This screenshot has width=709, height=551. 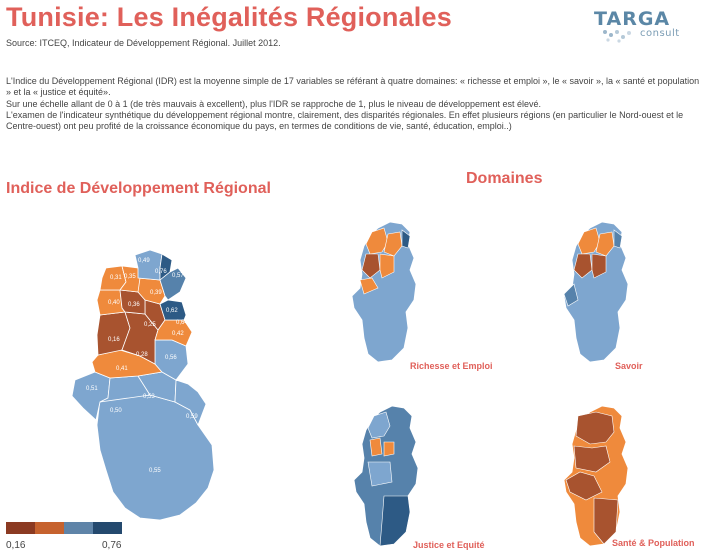 What do you see at coordinates (134, 305) in the screenshot?
I see `region-label: 0,36` at bounding box center [134, 305].